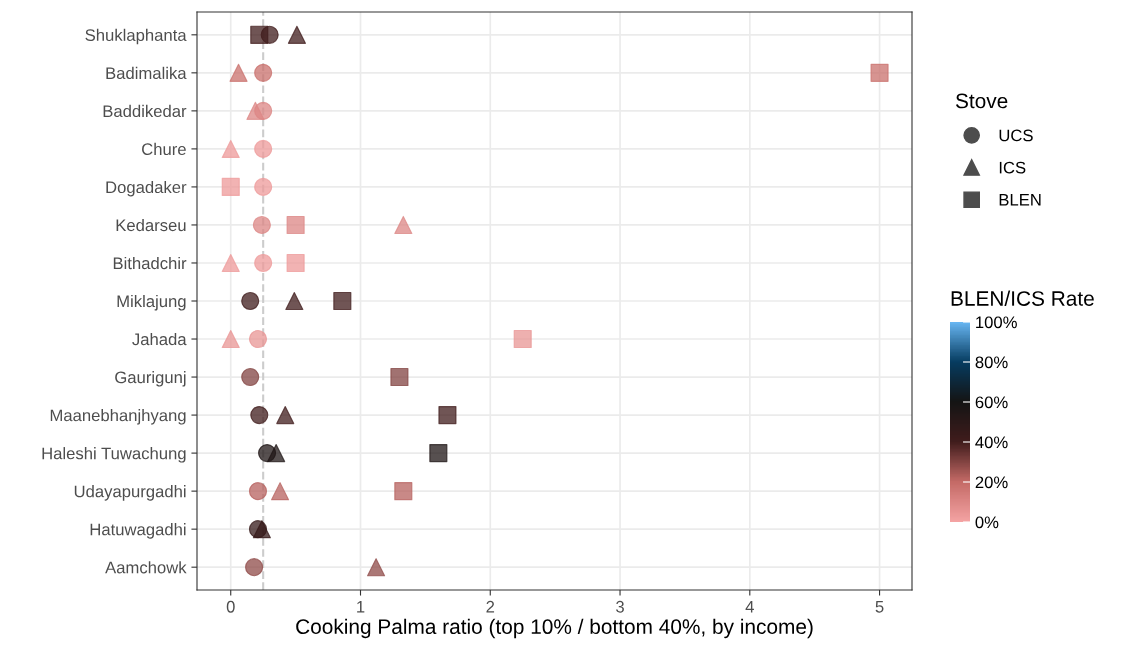 The width and height of the screenshot is (1125, 646). Describe the element at coordinates (1012, 167) in the screenshot. I see `legend-label: ICS` at that location.